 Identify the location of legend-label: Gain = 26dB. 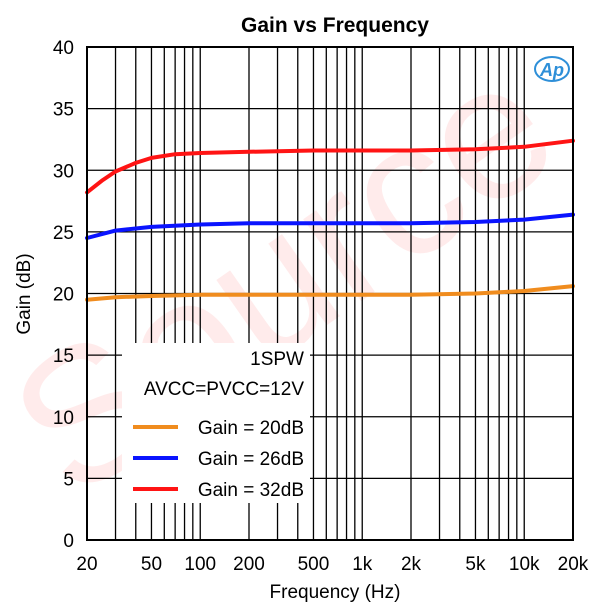
(251, 459).